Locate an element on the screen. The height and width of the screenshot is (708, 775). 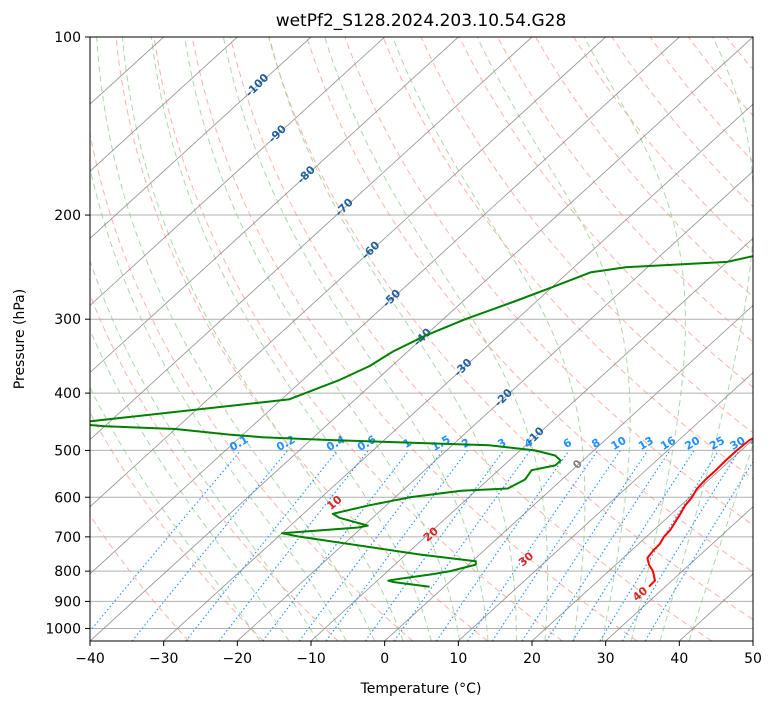
dry-adiabat-label: 30 is located at coordinates (526, 559).